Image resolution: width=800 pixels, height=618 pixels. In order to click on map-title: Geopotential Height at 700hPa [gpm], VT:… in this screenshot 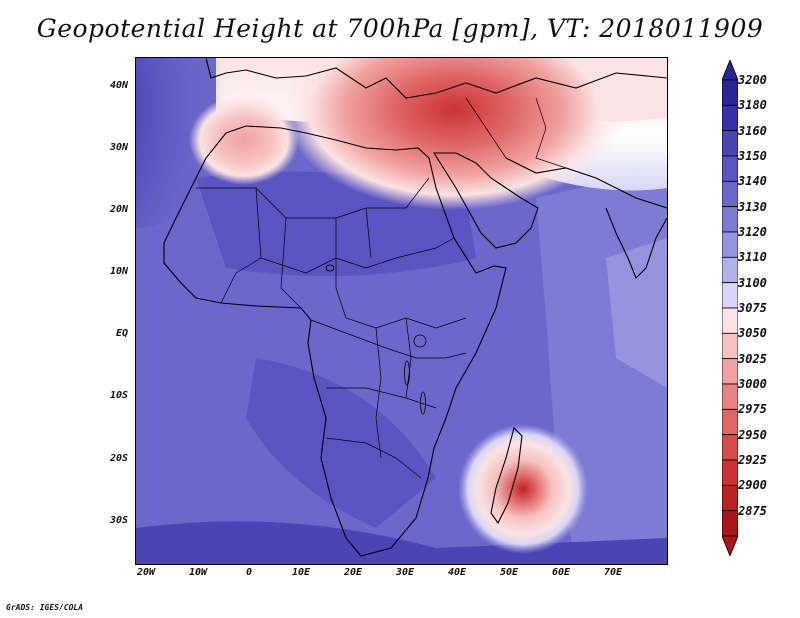, I will do `click(400, 28)`.